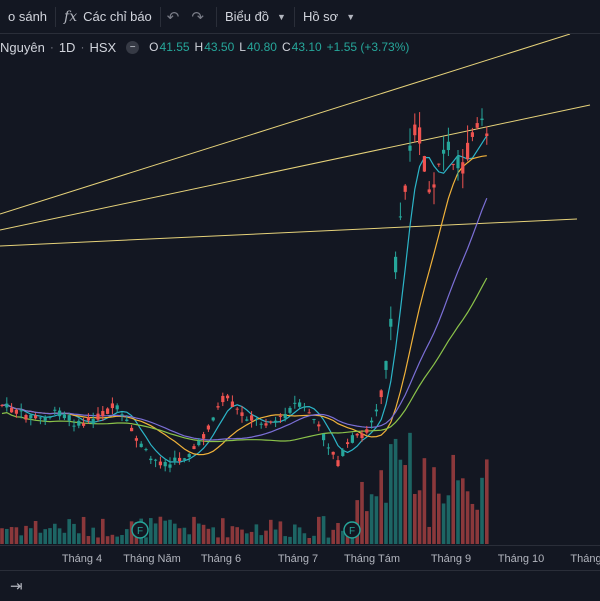 The image size is (600, 601). I want to click on time-axis-label: Tháng 7, so click(298, 559).